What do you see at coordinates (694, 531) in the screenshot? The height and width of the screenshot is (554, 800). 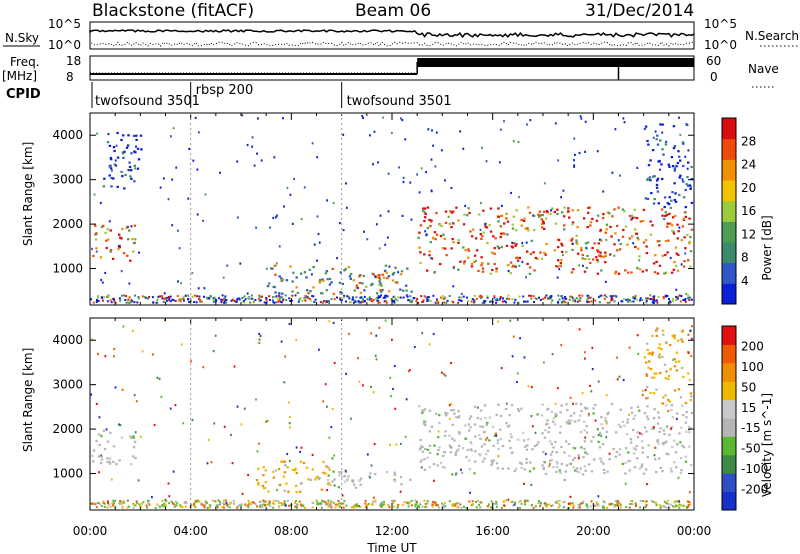 I see `x-tick-label: 00:00` at bounding box center [694, 531].